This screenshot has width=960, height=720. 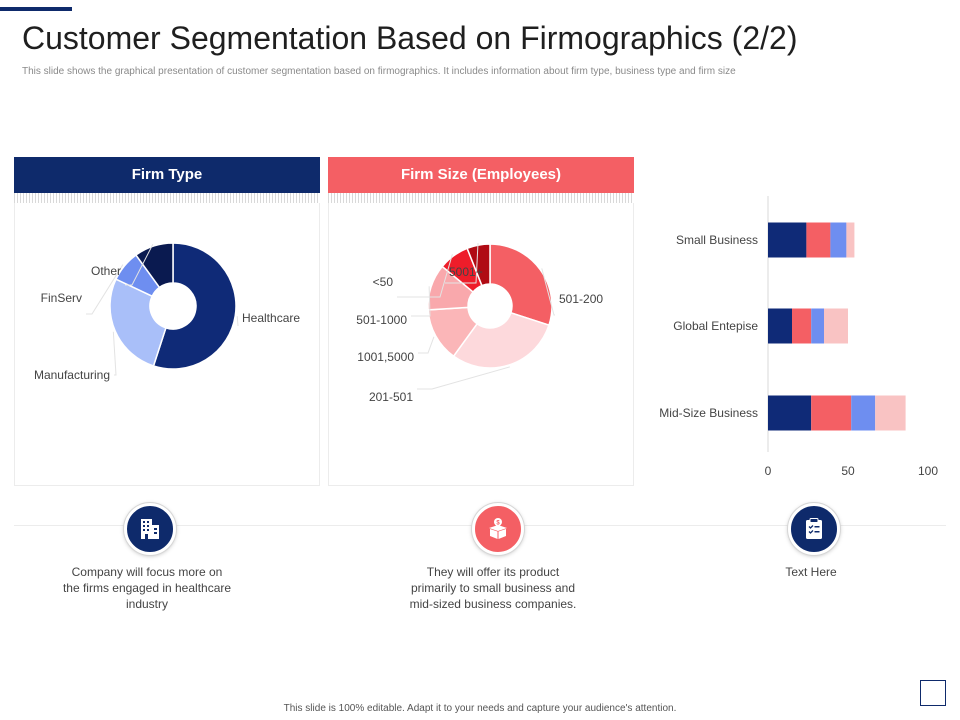 I want to click on clipboard-icon-circle, so click(x=814, y=529).